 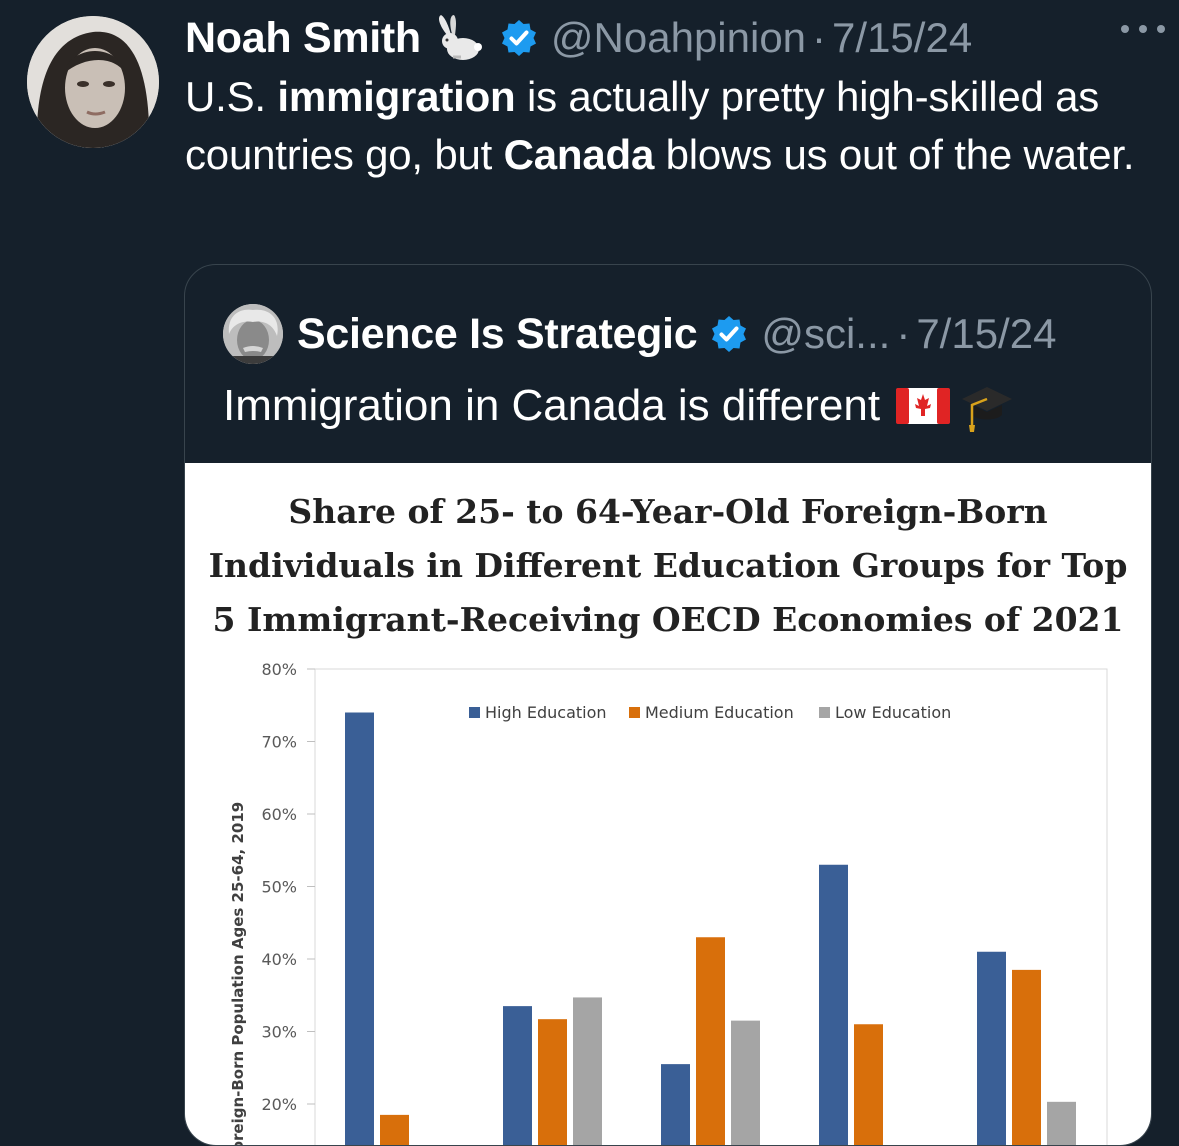 I want to click on author-avatar, so click(x=93, y=82).